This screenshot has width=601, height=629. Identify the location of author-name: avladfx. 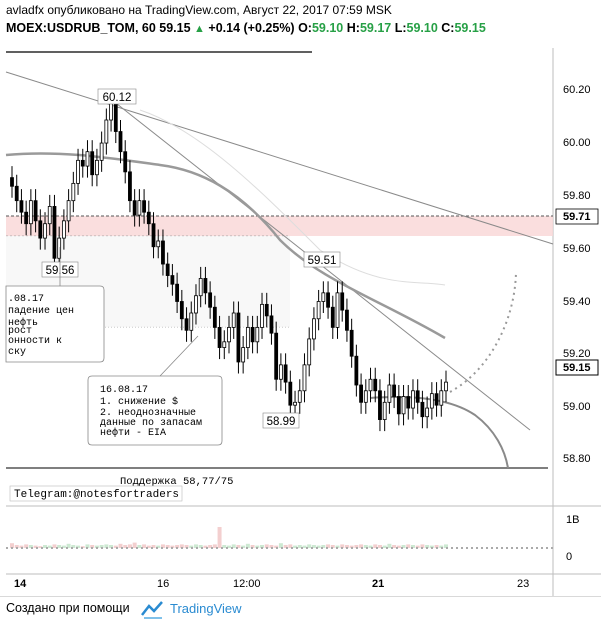
(25, 10).